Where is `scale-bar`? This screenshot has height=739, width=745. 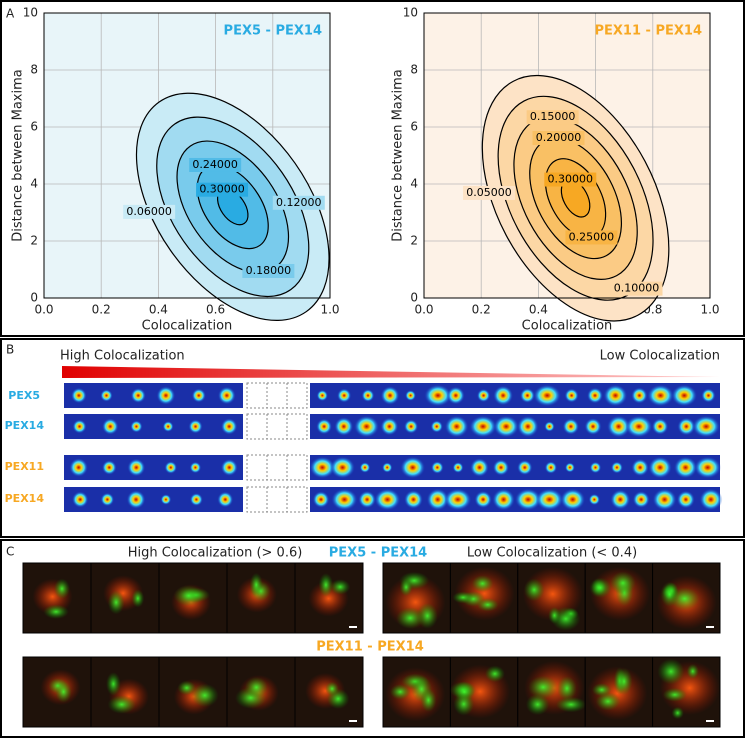 scale-bar is located at coordinates (710, 721).